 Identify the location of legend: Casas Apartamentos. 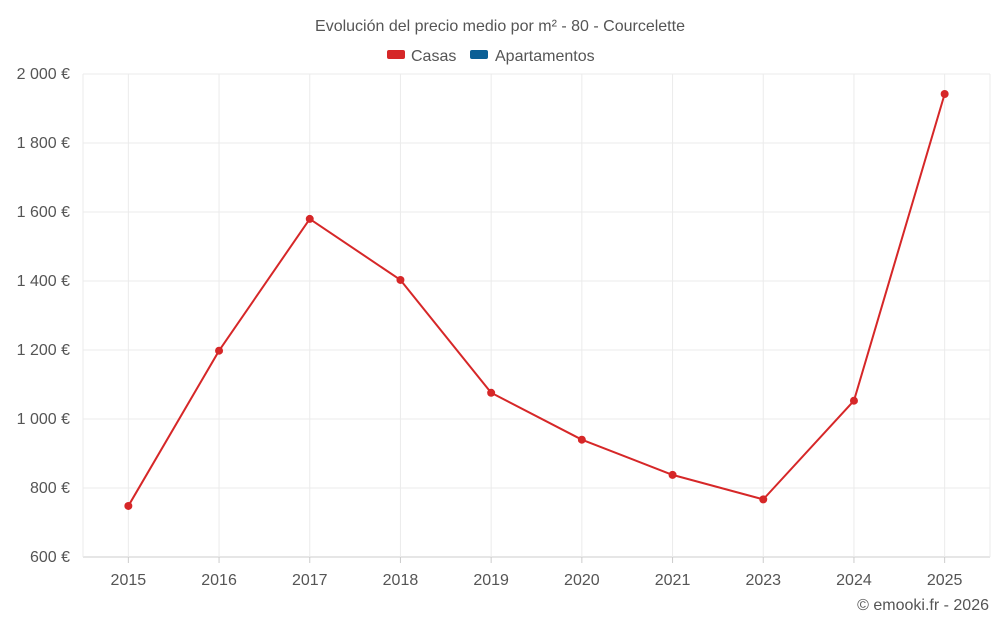
(491, 56).